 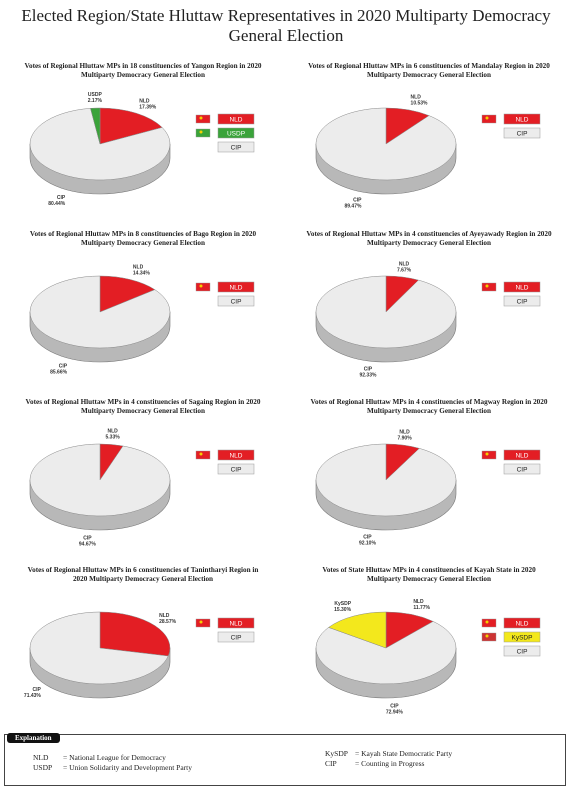 I want to click on slice-label-value: 11.77%, so click(x=421, y=608).